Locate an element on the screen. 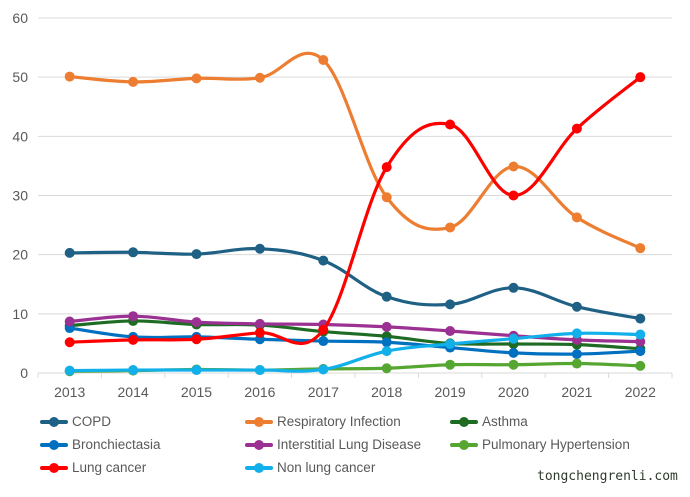  legend-item-non-lung-cancer: Non lung cancer is located at coordinates (310, 467).